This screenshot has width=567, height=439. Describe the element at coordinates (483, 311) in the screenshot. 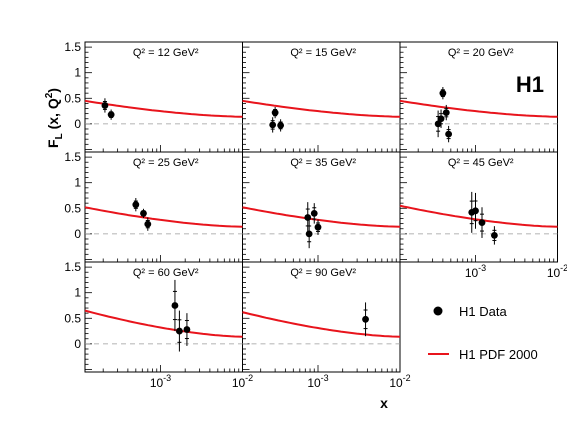

I see `legend-label-data: H1 Data` at that location.